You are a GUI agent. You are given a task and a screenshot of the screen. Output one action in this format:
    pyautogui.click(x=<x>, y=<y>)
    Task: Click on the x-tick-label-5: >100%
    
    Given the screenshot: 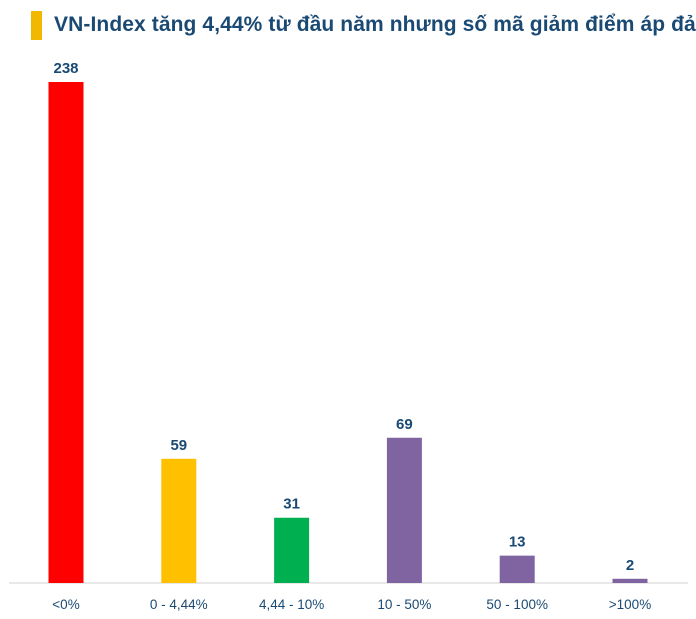 What is the action you would take?
    pyautogui.click(x=630, y=604)
    